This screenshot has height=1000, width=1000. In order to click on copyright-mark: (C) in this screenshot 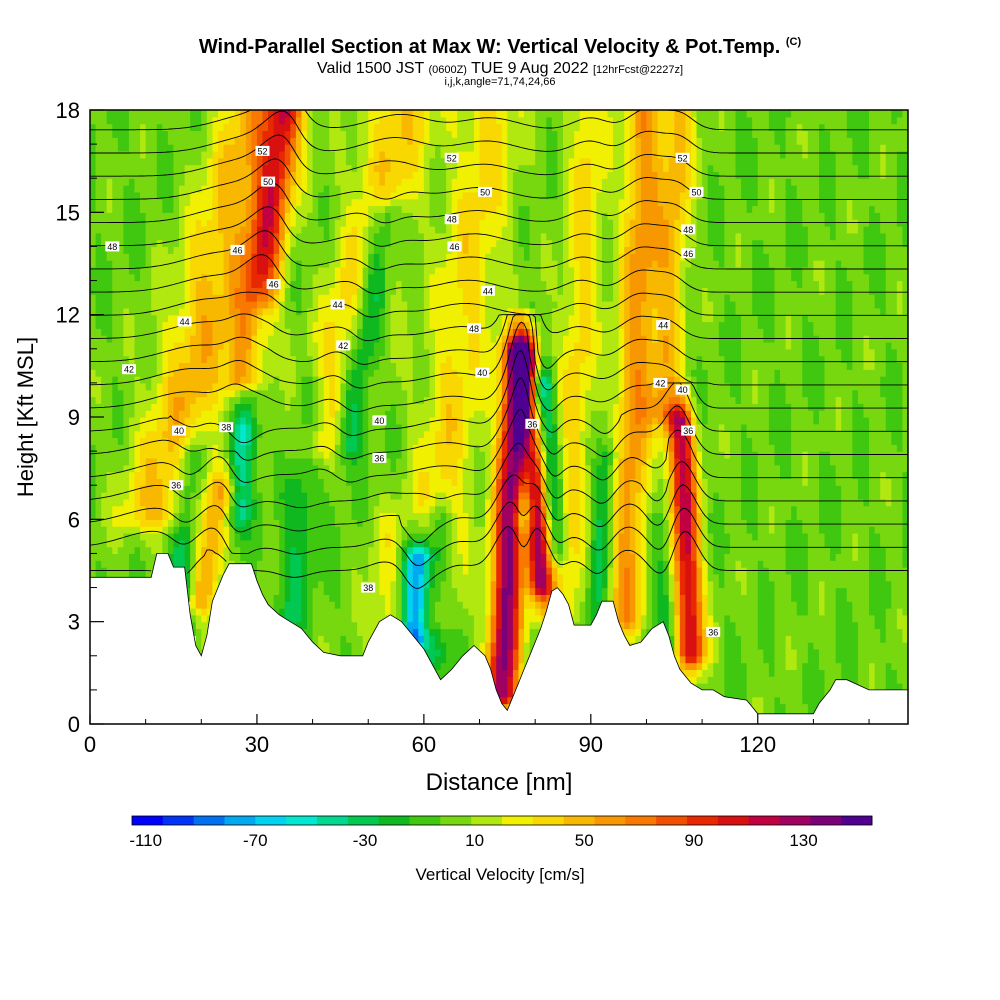, I will do `click(793, 42)`.